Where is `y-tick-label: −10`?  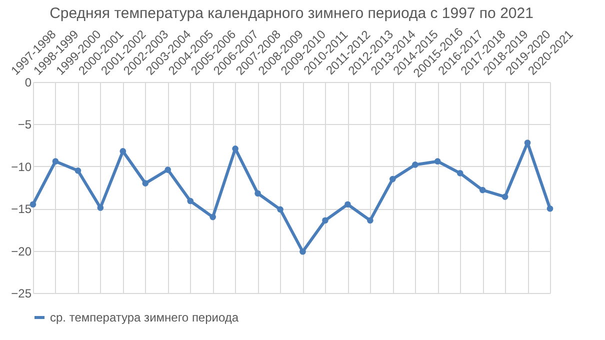
y-tick-label: −10 is located at coordinates (21, 167).